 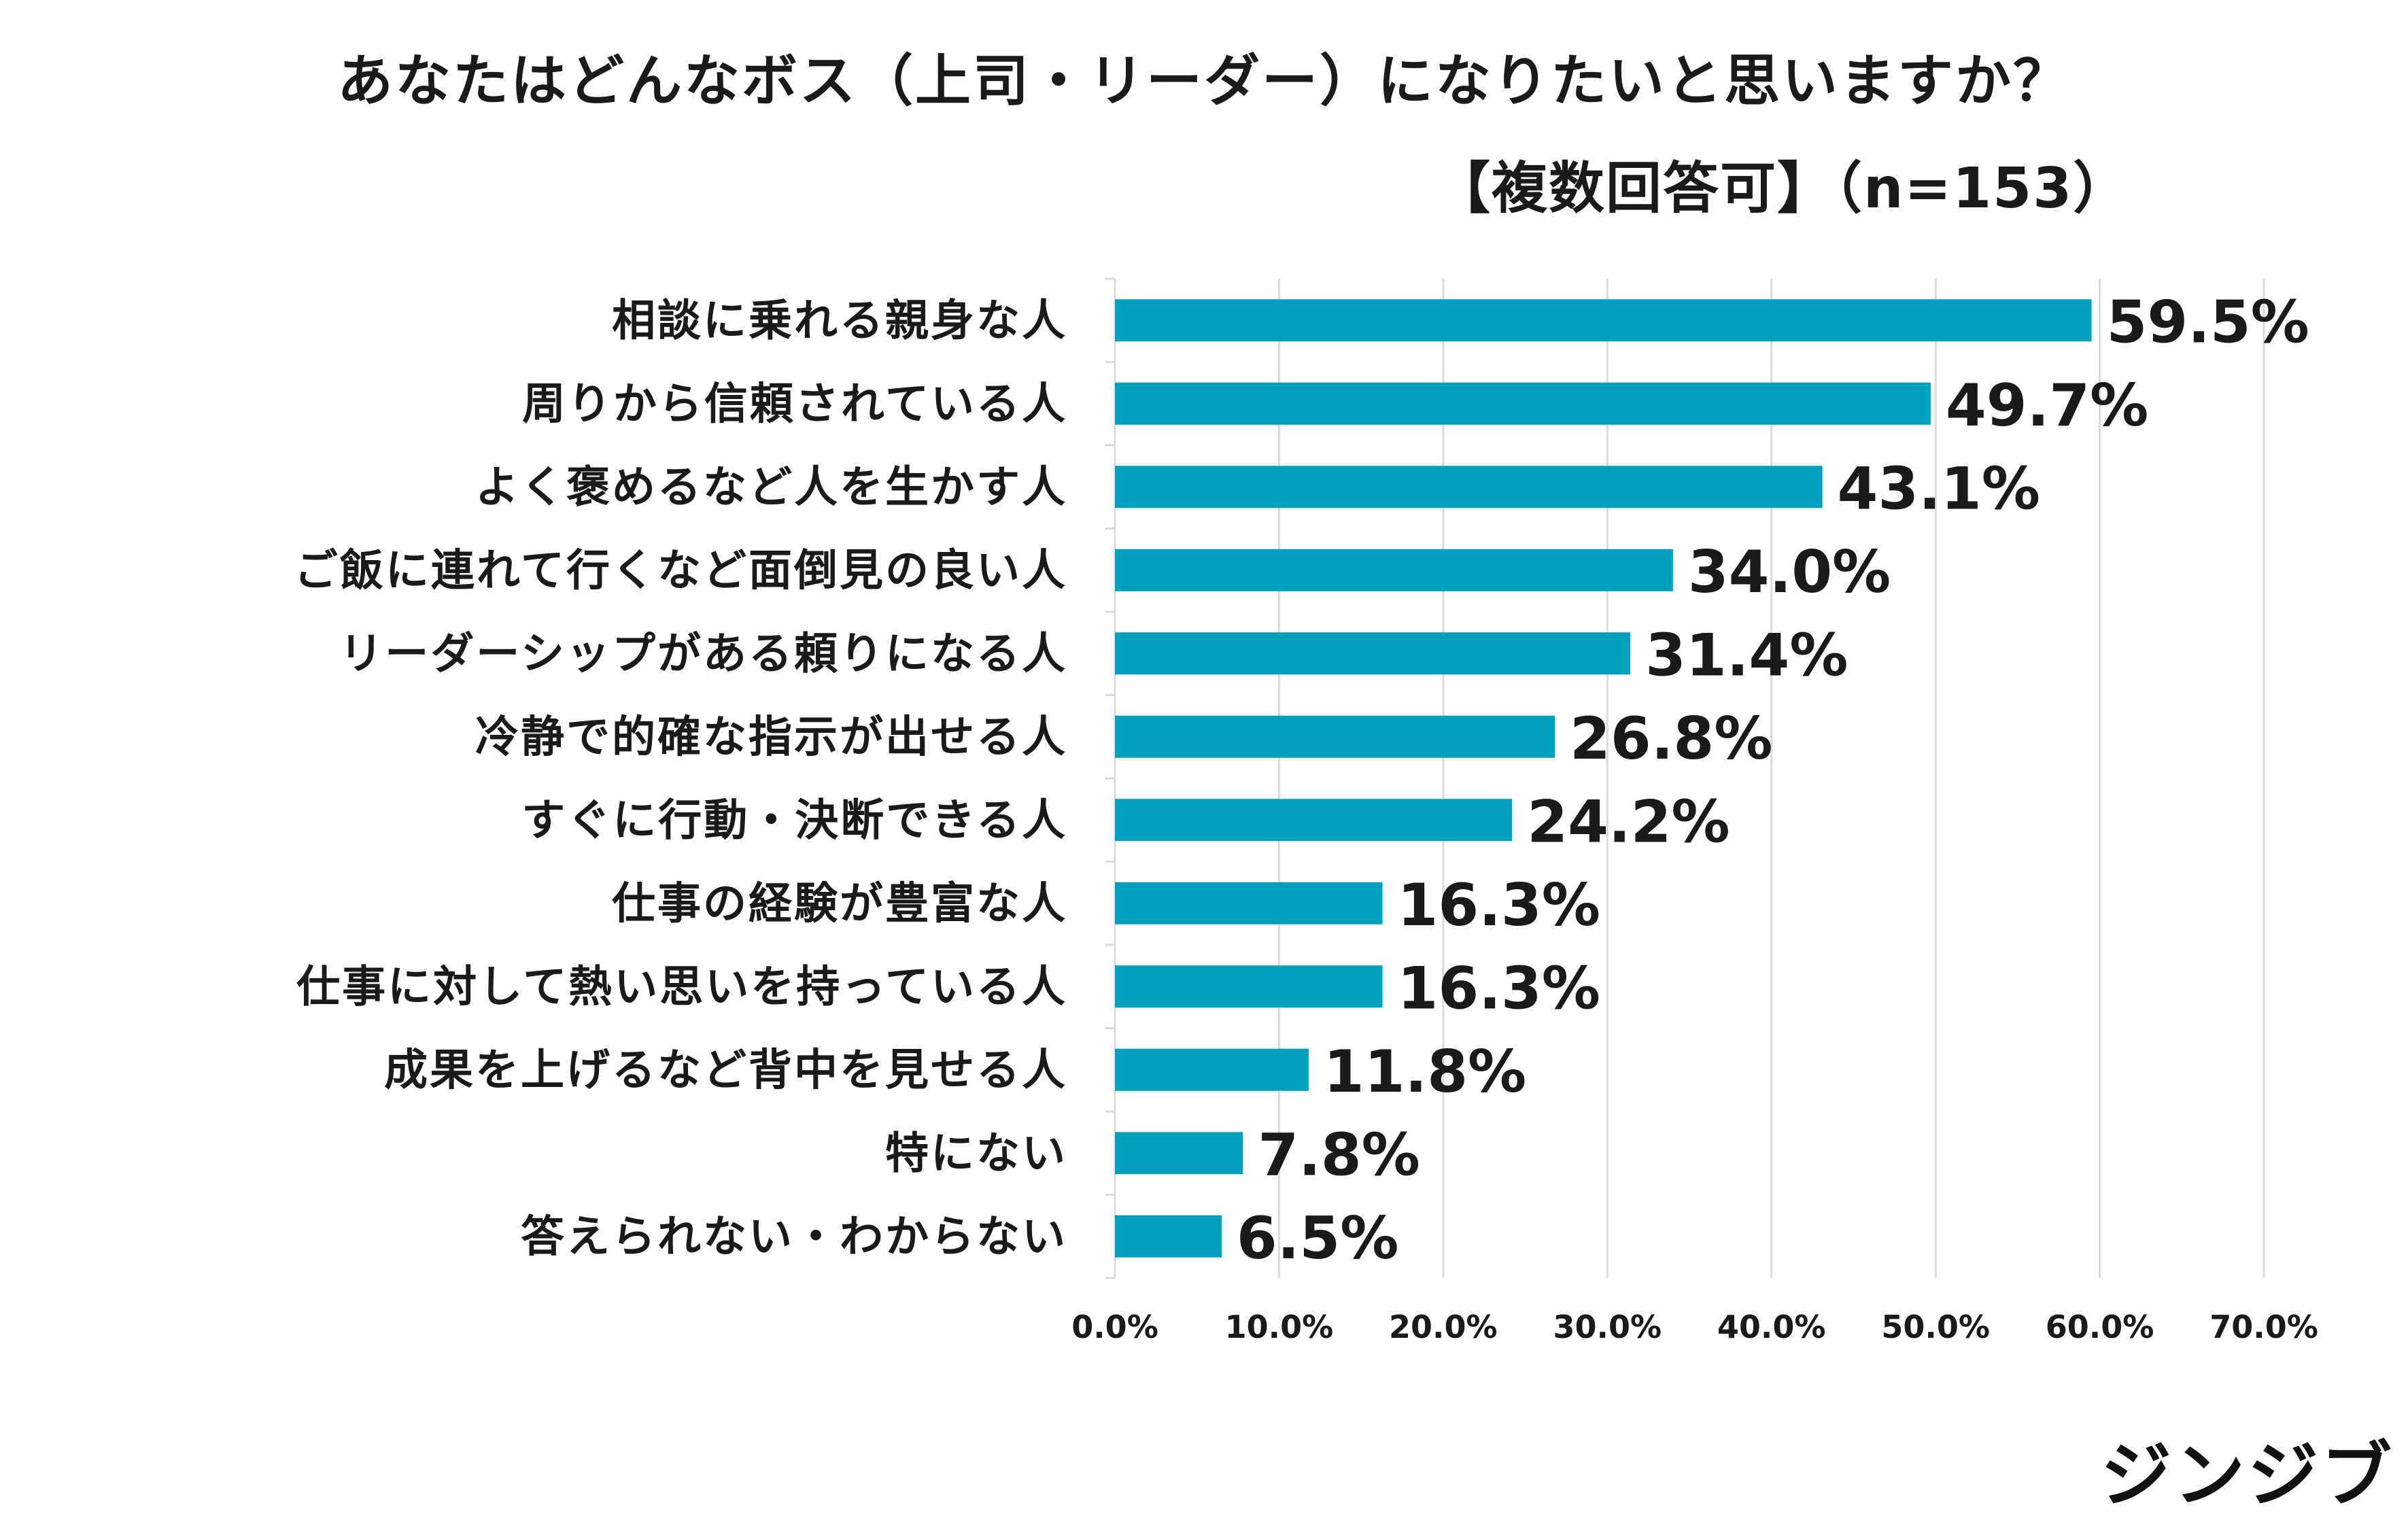 I want to click on x-axis-tick-labels: 0.0% 10.0% 20.0% 30.0% 40.0% 50.0% 60.0% 70.0%, so click(x=1694, y=1327).